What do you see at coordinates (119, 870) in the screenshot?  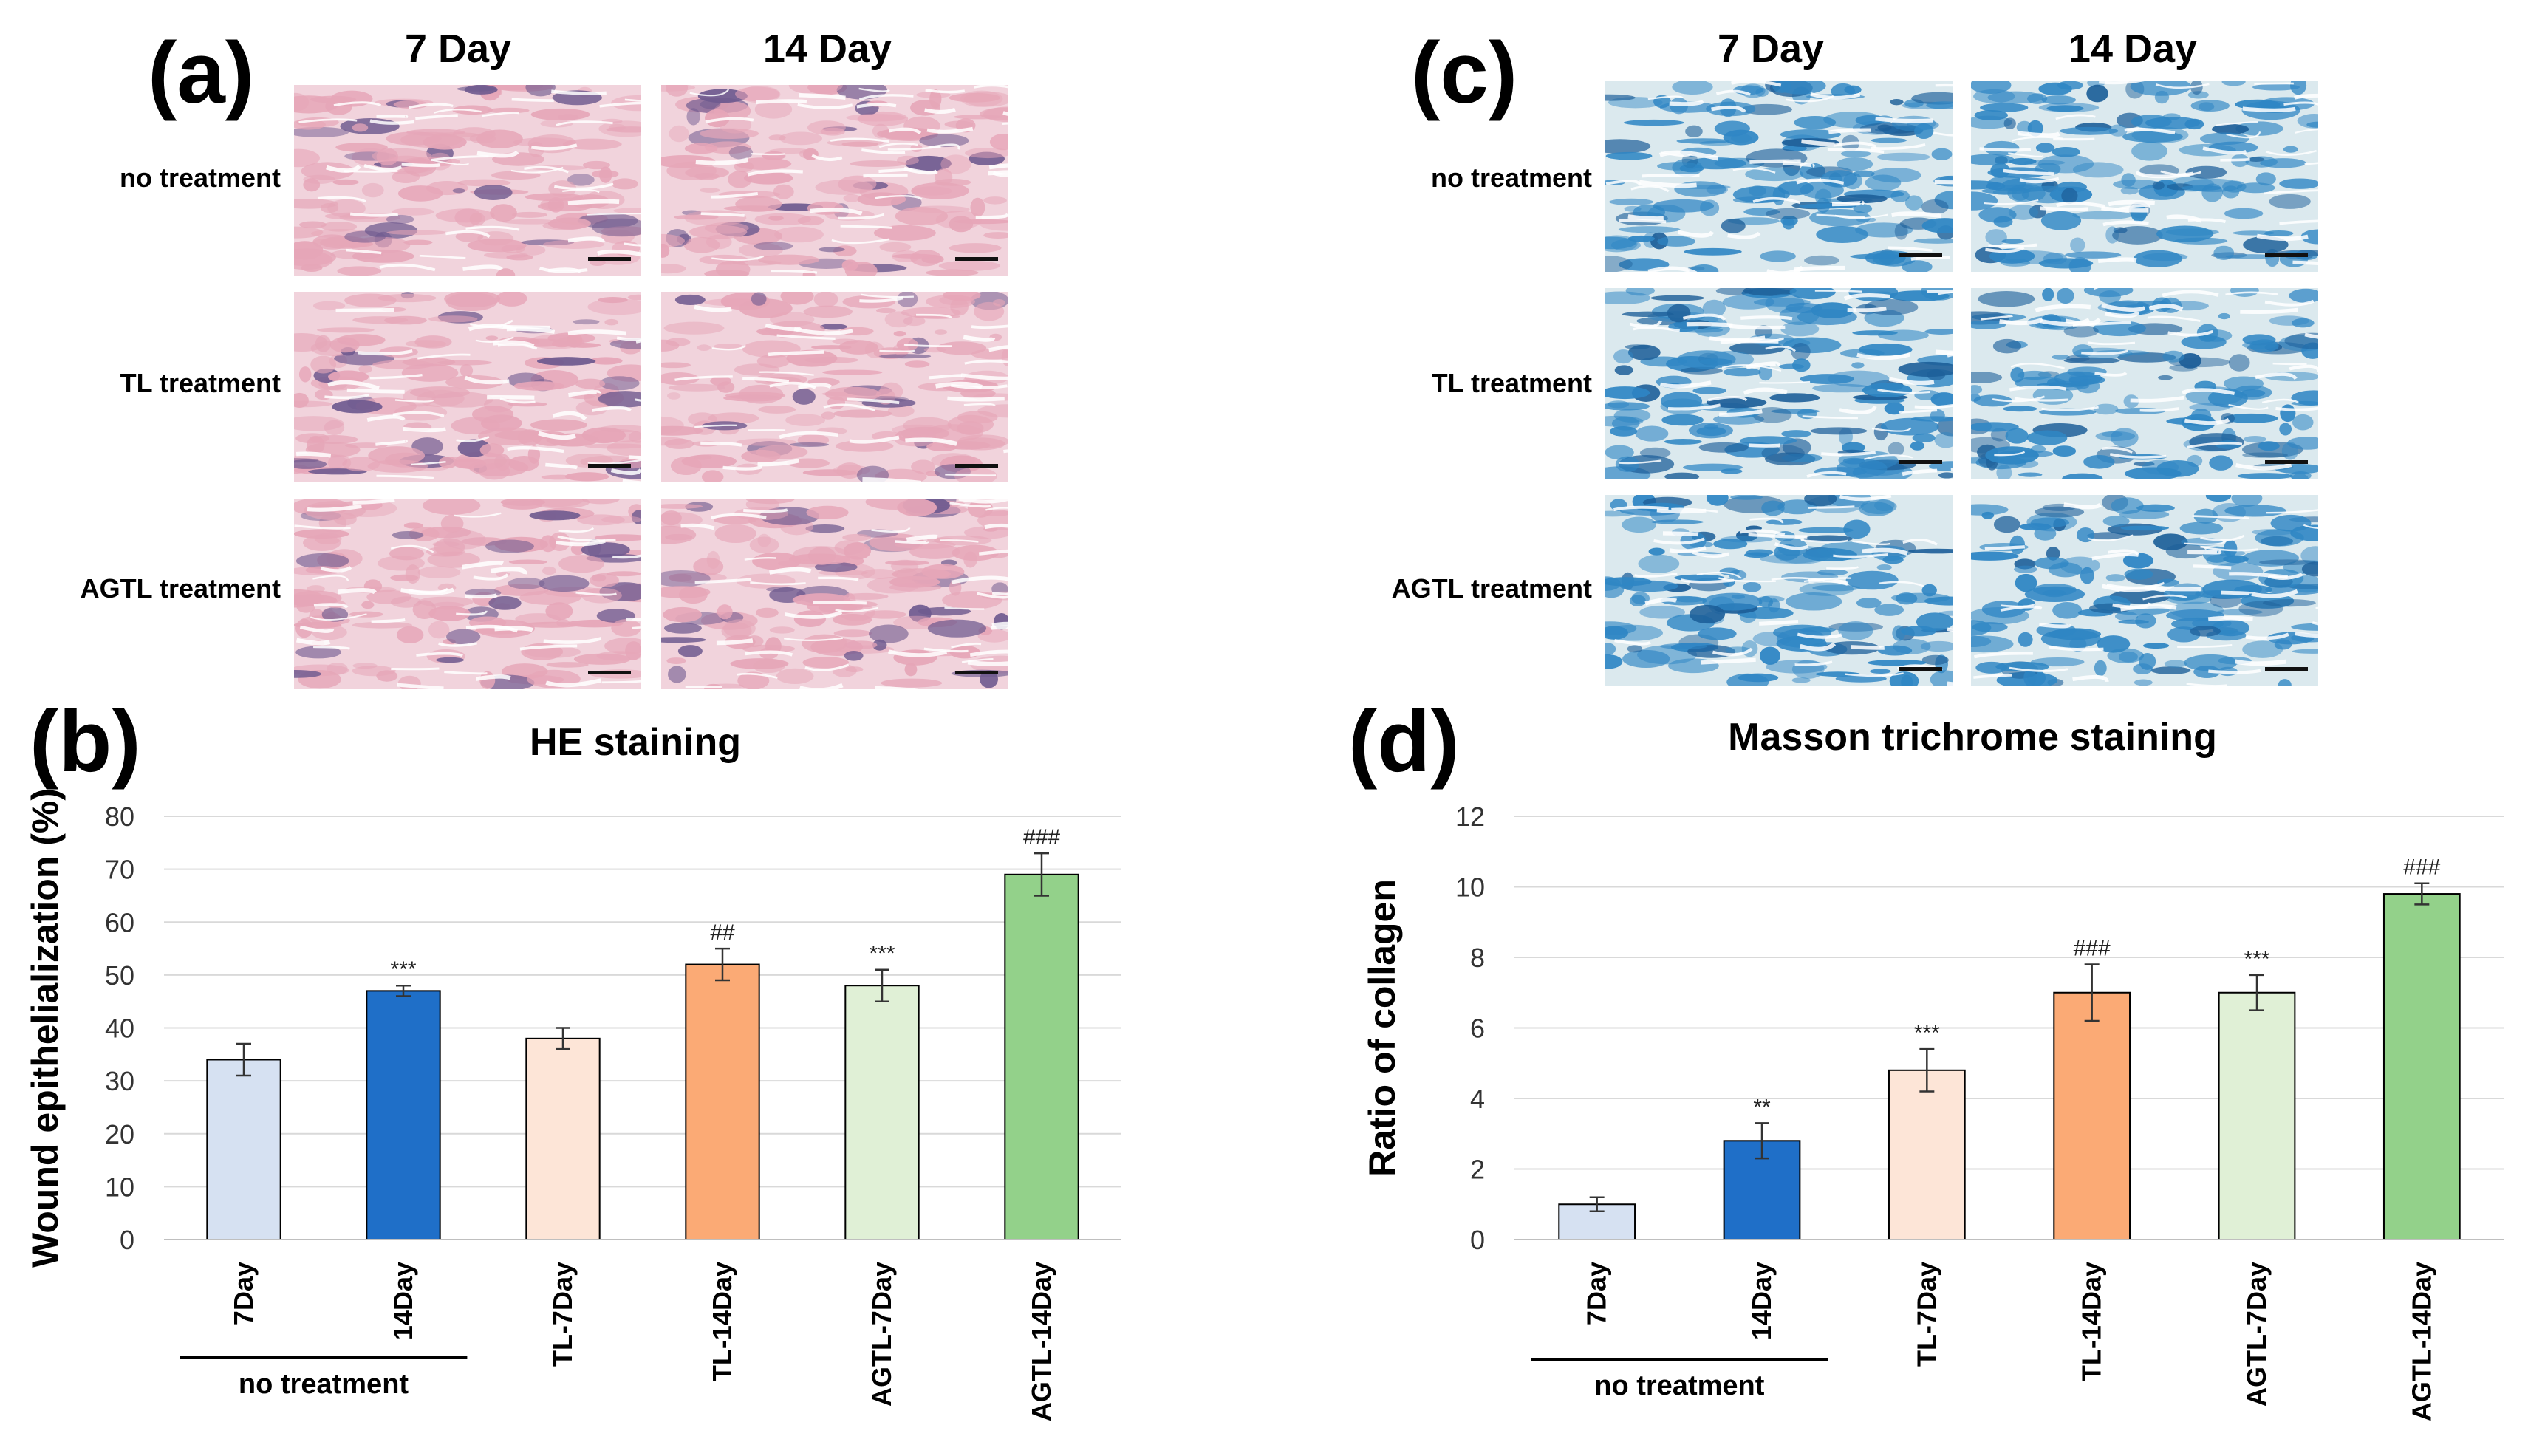 I see `y-tick-label: 70` at bounding box center [119, 870].